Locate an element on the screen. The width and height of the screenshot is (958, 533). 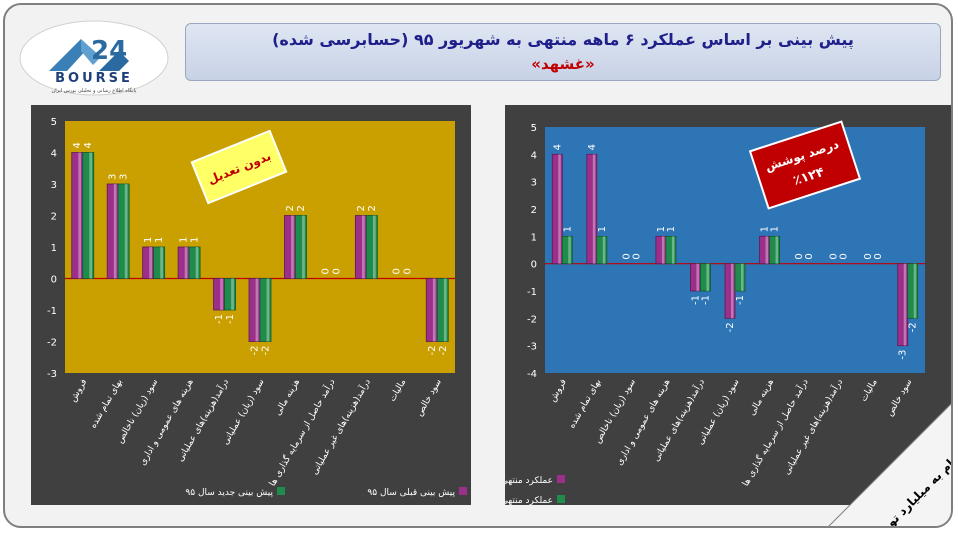
data-label: -3 is located at coordinates (903, 355).